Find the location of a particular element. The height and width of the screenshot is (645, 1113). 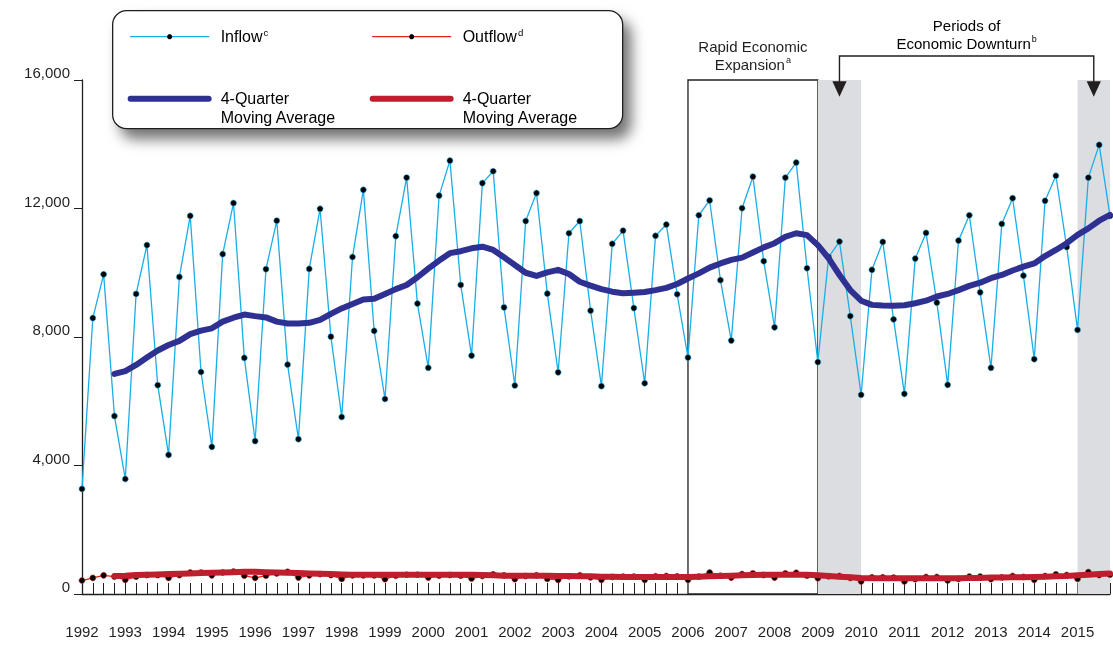

x-tick-label: 1992 is located at coordinates (82, 631).